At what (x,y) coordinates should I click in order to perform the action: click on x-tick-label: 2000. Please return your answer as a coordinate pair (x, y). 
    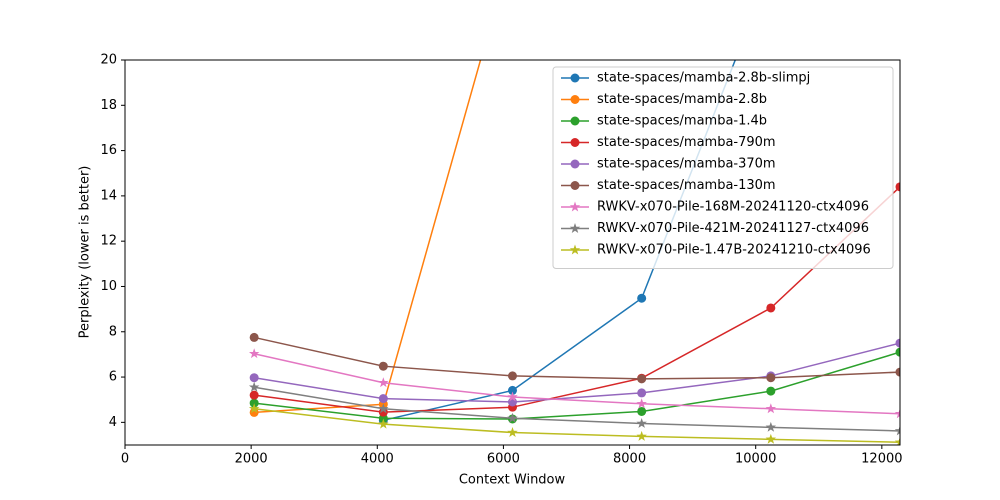
    Looking at the image, I should click on (251, 459).